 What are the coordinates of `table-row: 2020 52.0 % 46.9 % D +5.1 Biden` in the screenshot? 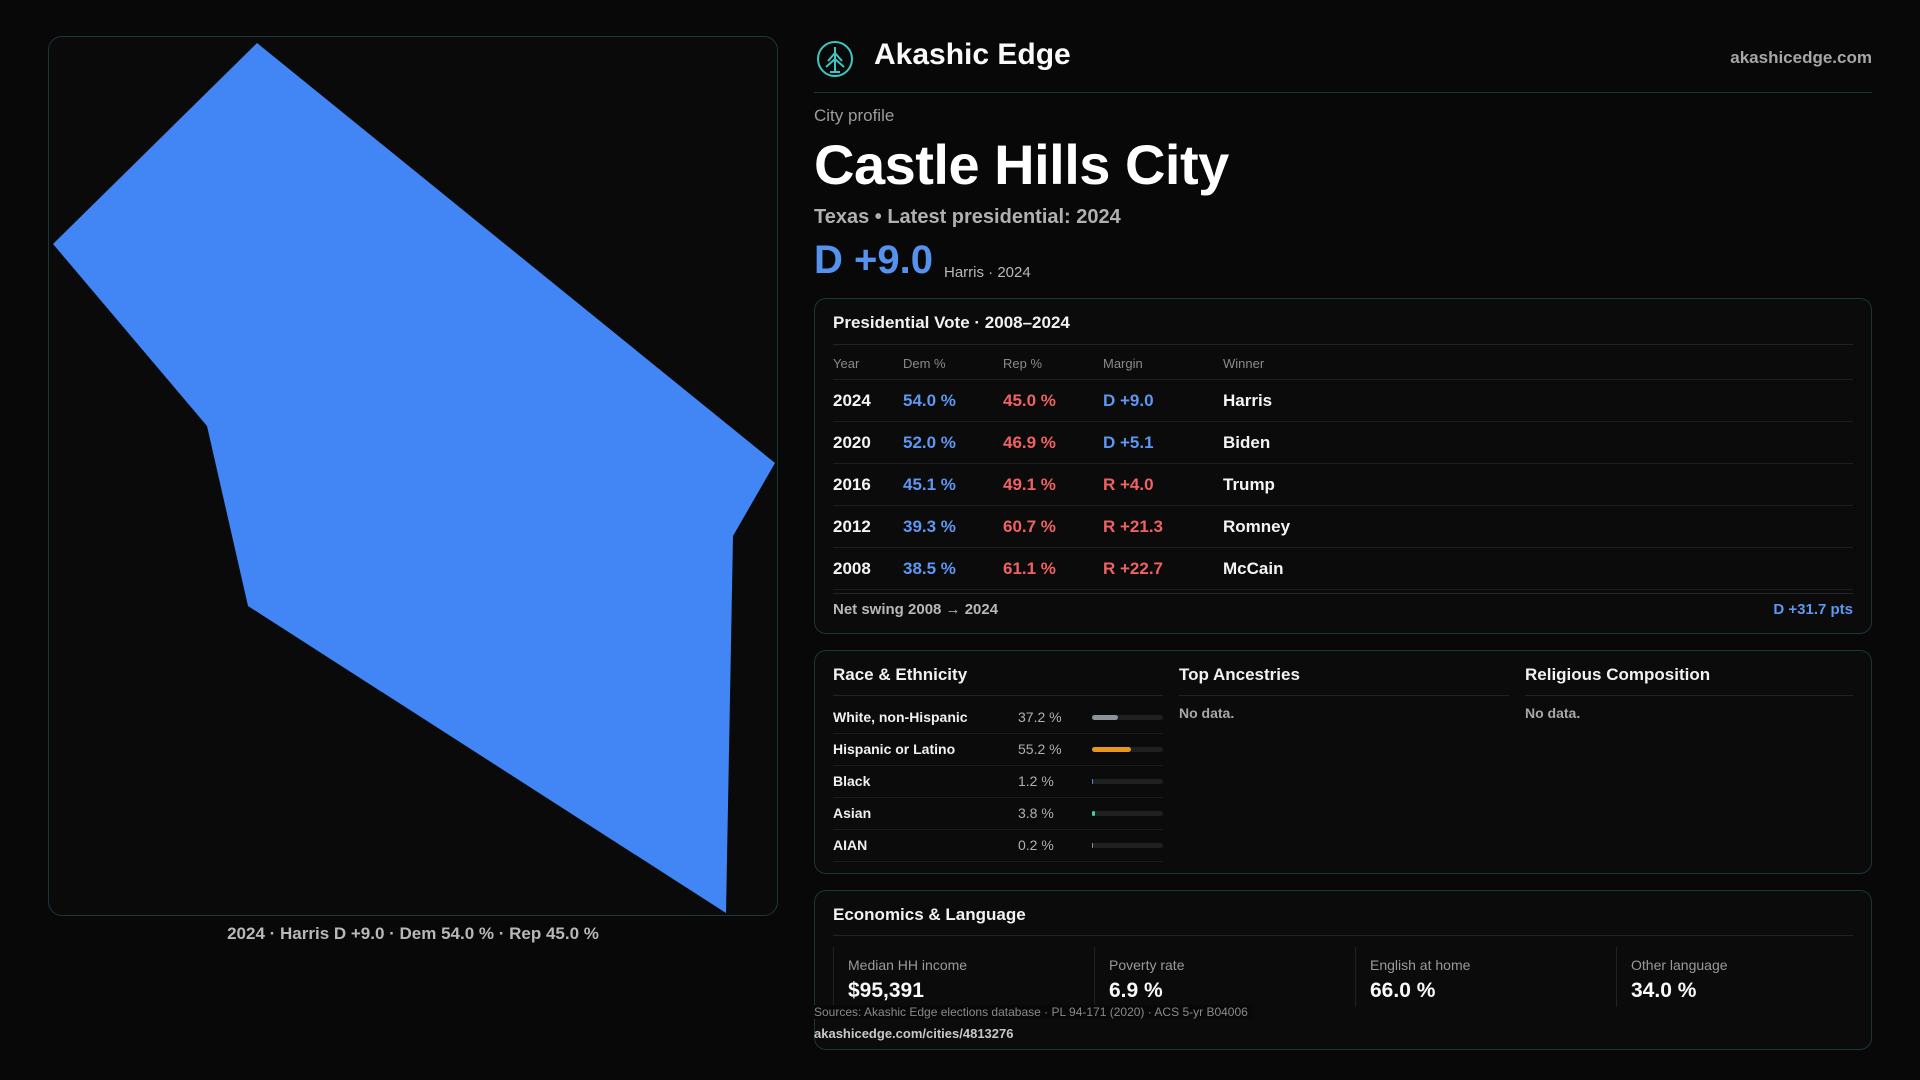 It's located at (1343, 442).